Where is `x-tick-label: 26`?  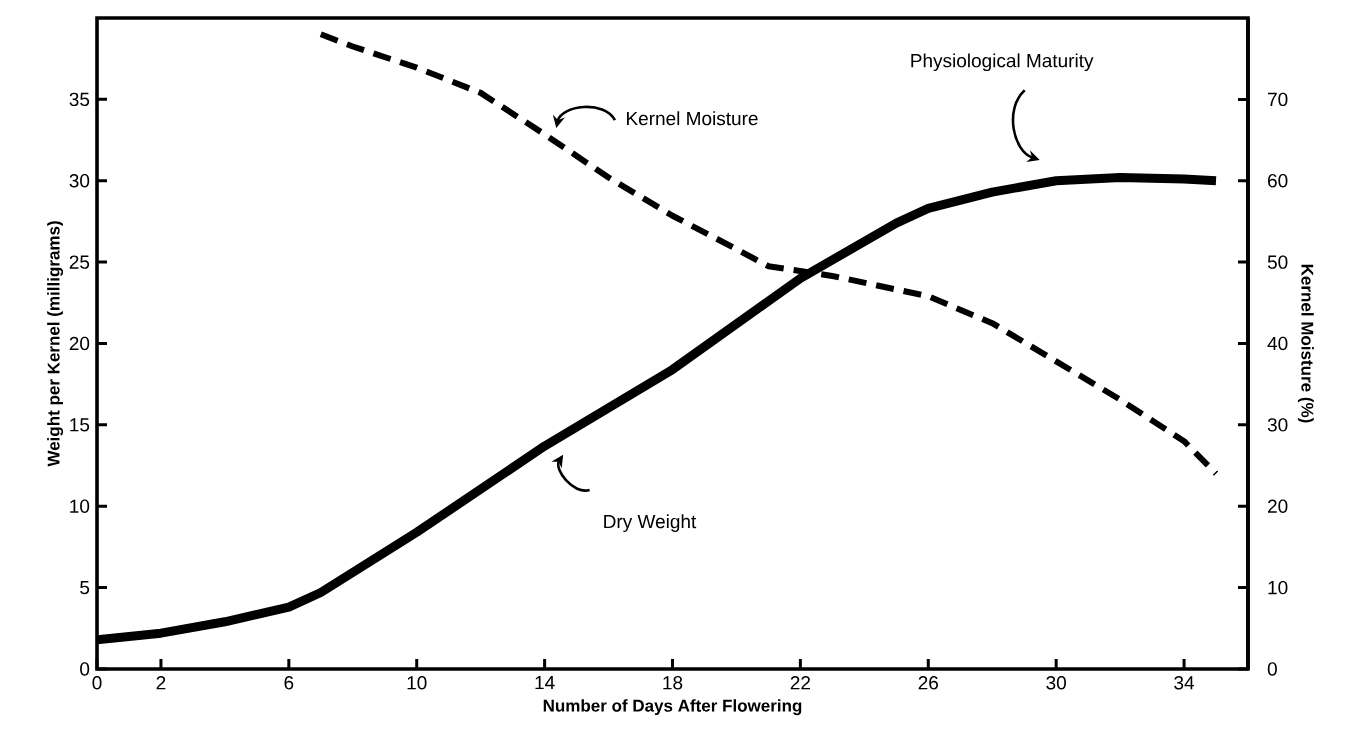 x-tick-label: 26 is located at coordinates (928, 683).